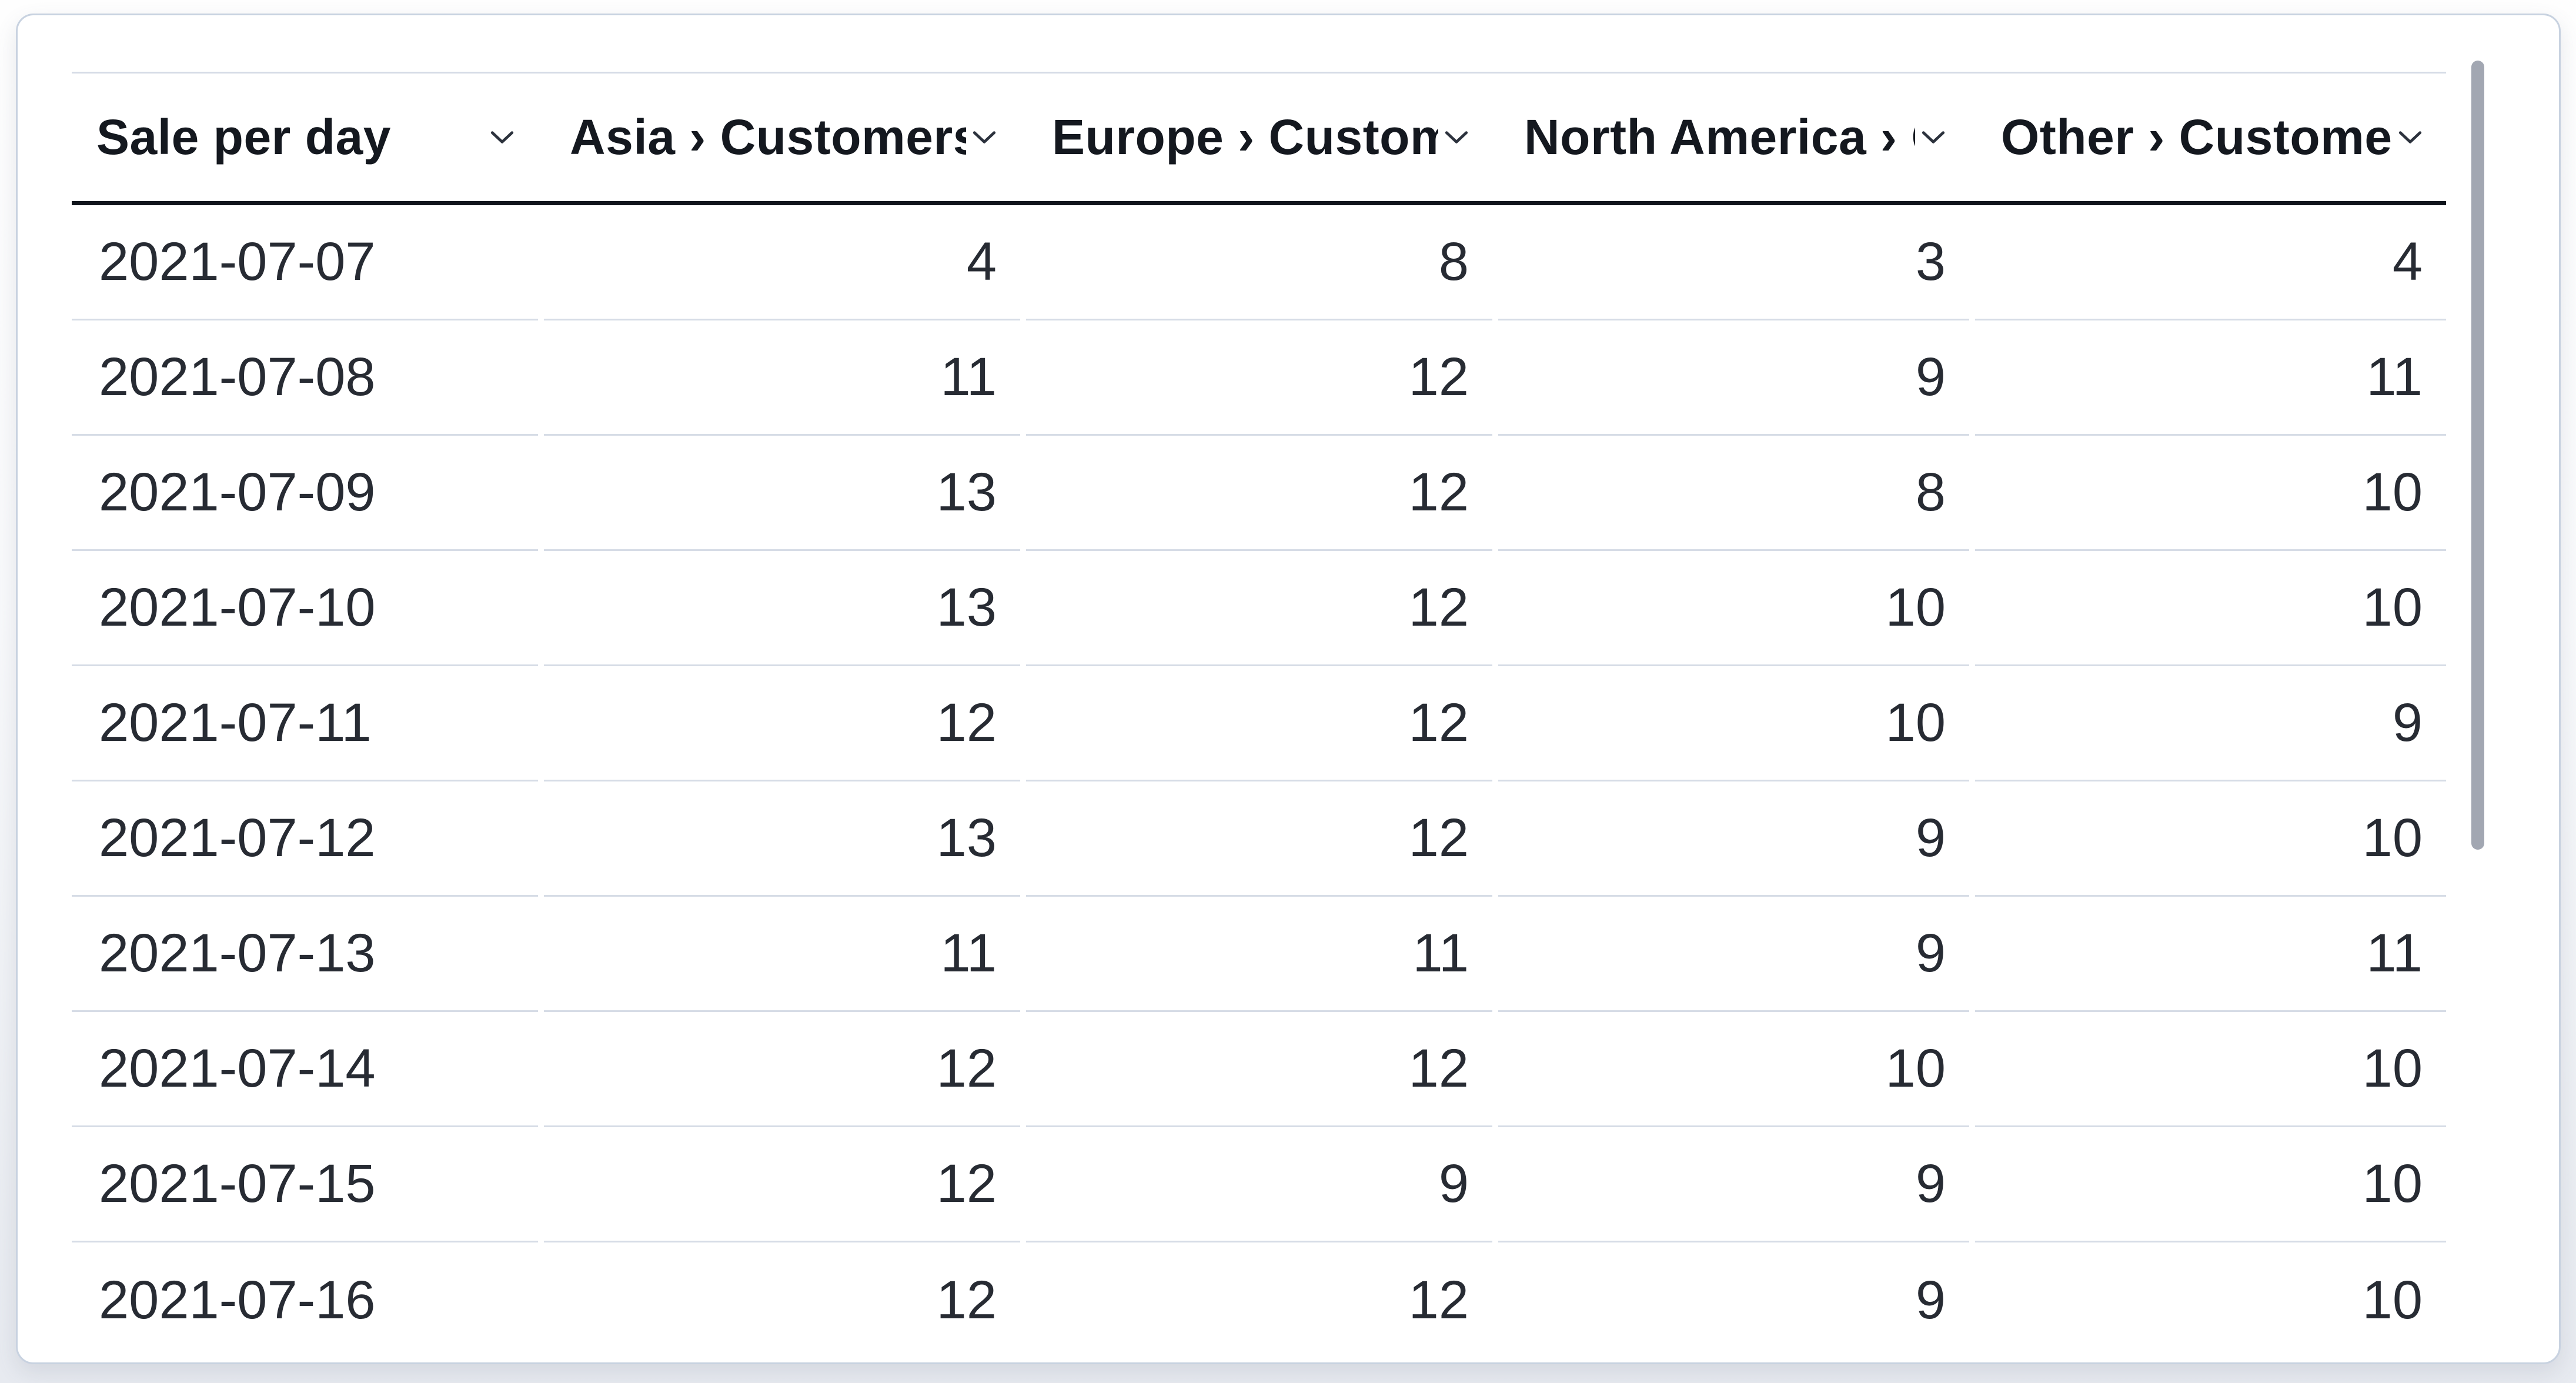 The width and height of the screenshot is (2576, 1383). Describe the element at coordinates (305, 493) in the screenshot. I see `date-cell: 2021-07-09` at that location.